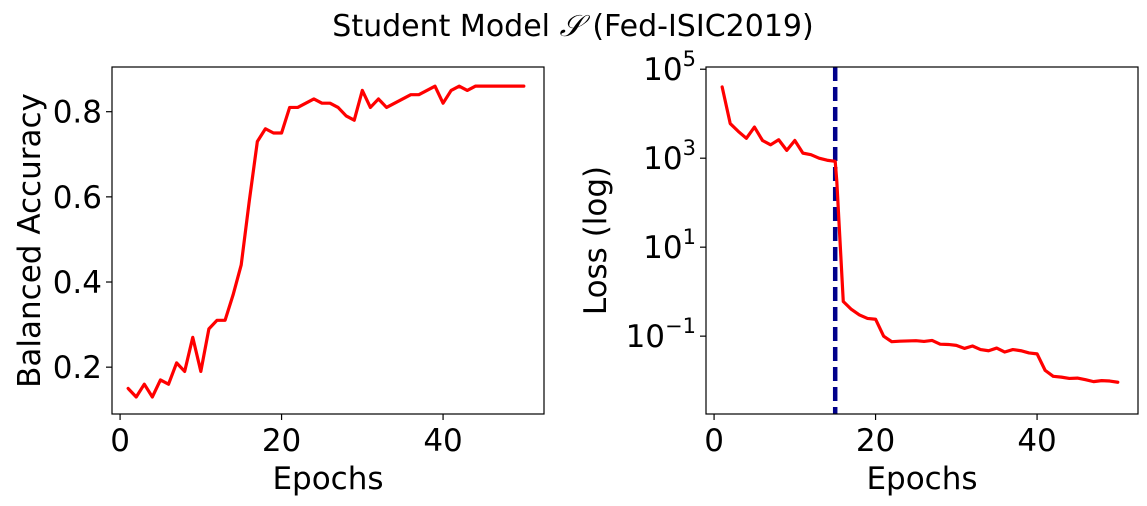 This screenshot has width=1147, height=506. What do you see at coordinates (669, 245) in the screenshot?
I see `y-tick-label: 10¹` at bounding box center [669, 245].